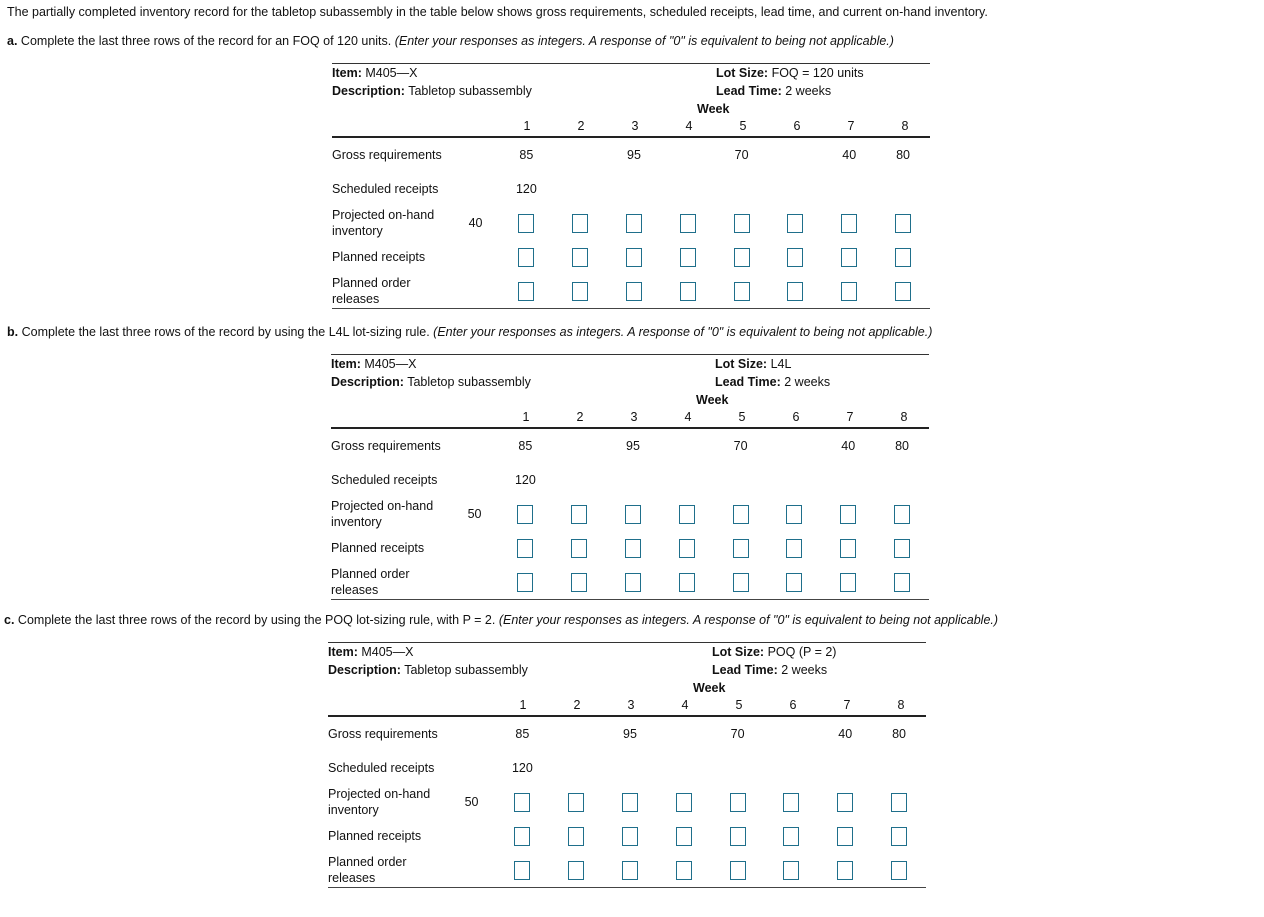 Image resolution: width=1264 pixels, height=917 pixels. I want to click on week-number: 4, so click(688, 417).